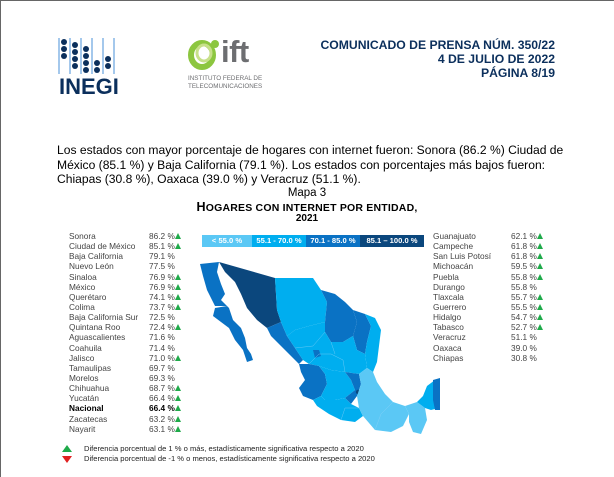 The height and width of the screenshot is (477, 614). I want to click on region-aguascalientes, so click(317, 354).